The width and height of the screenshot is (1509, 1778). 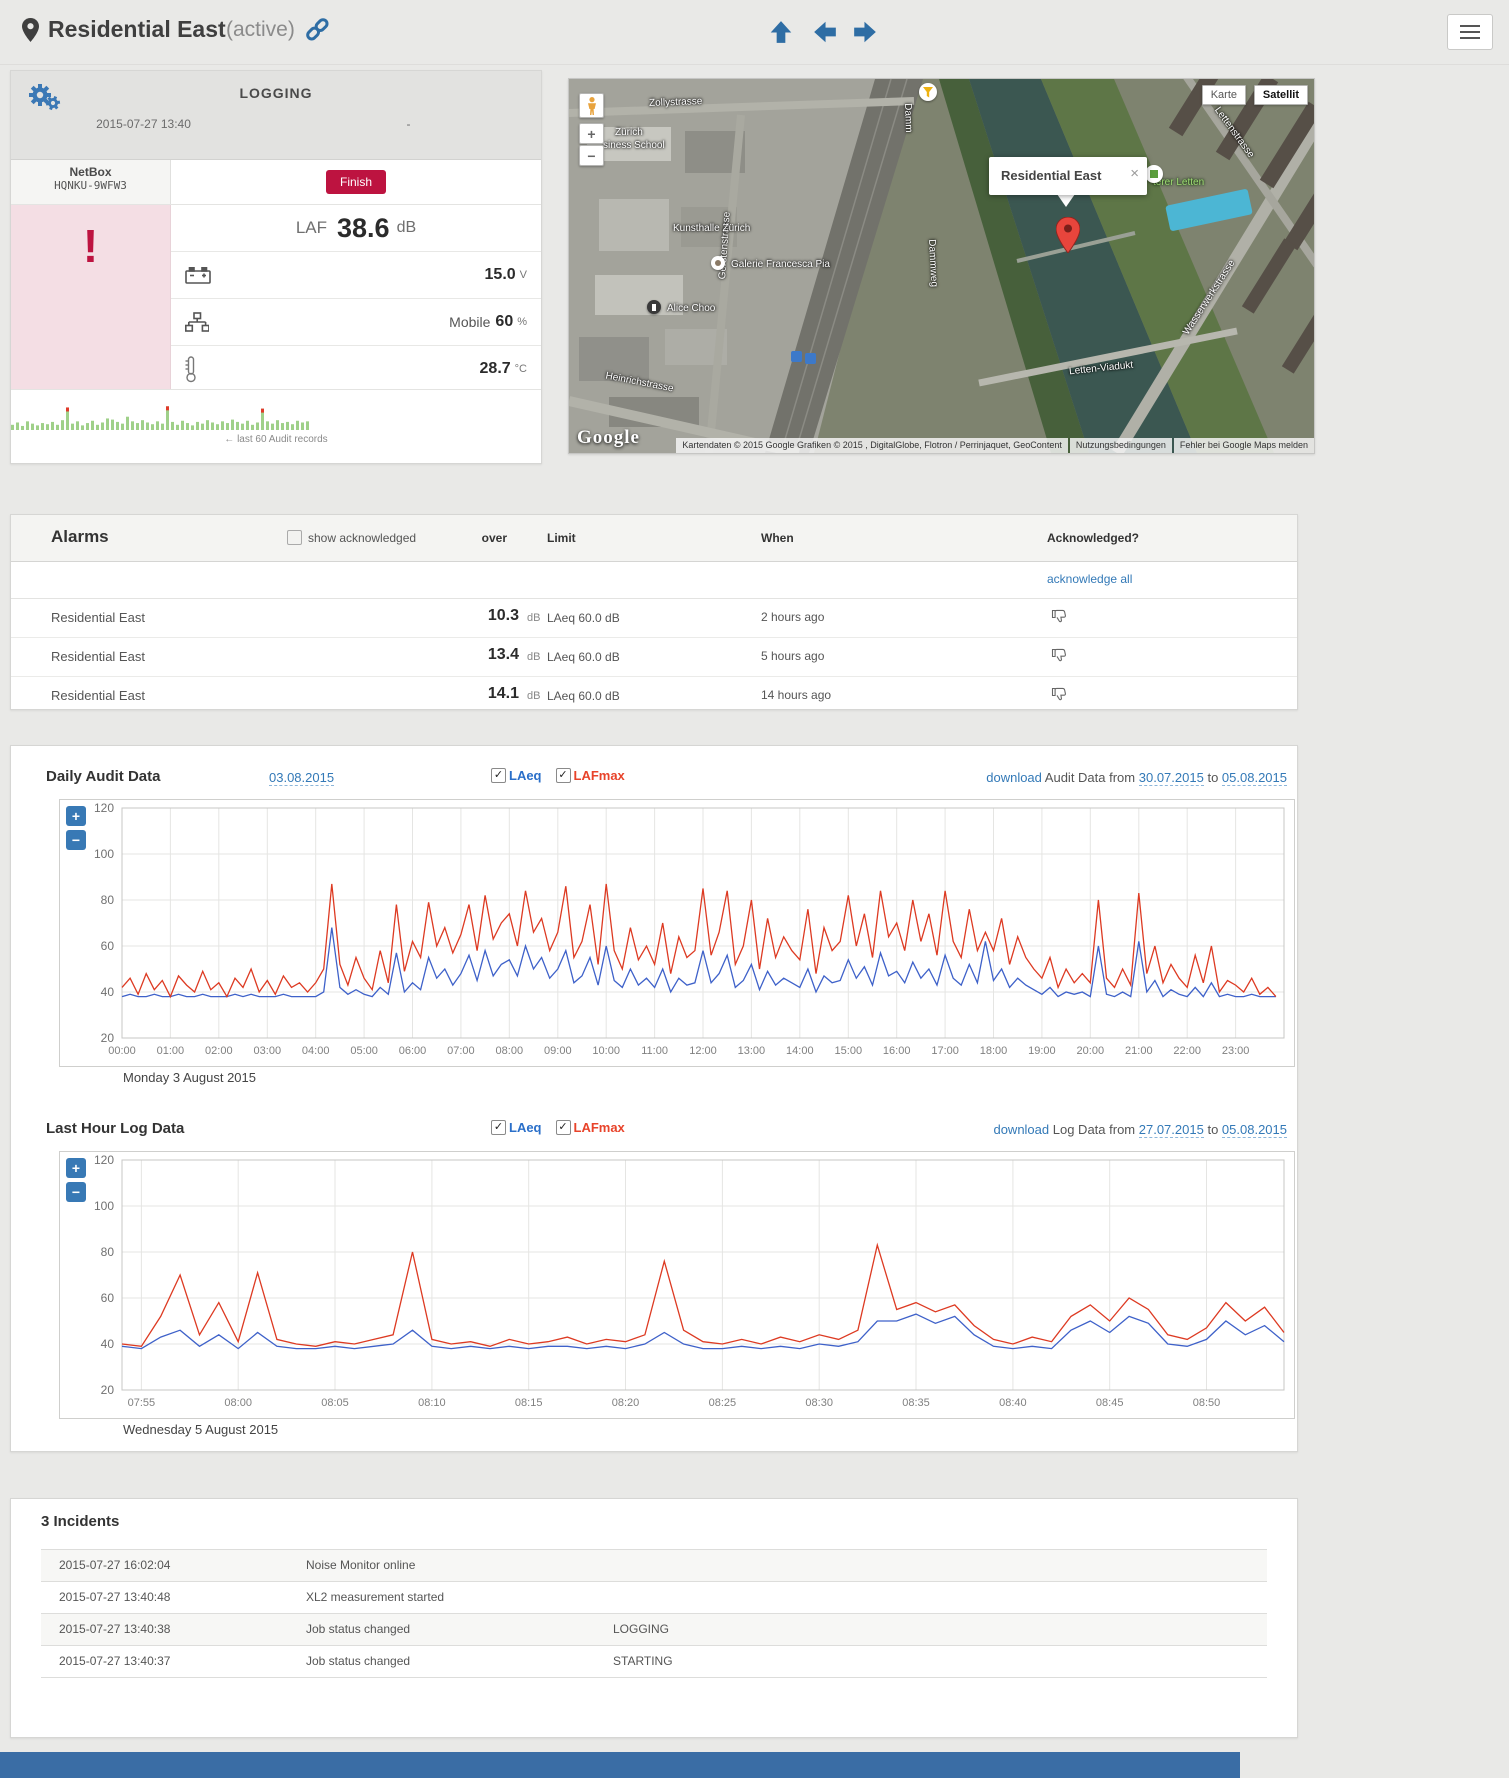 What do you see at coordinates (591, 155) in the screenshot?
I see `map-zoom-out-button: −` at bounding box center [591, 155].